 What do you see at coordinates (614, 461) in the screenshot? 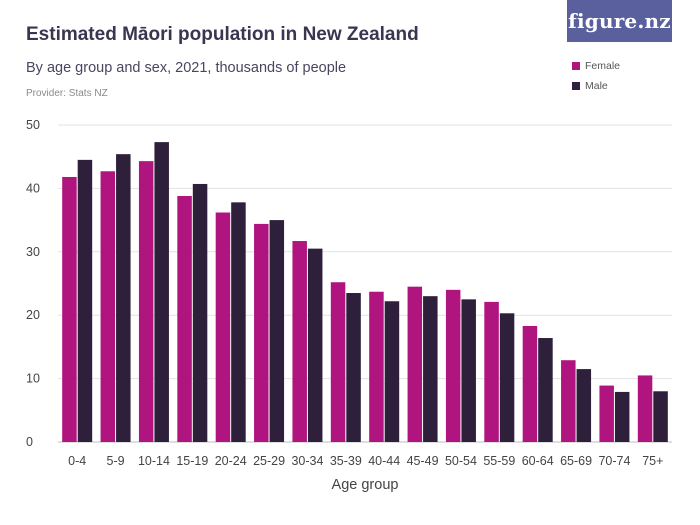
I see `x-tick-label: 70-74` at bounding box center [614, 461].